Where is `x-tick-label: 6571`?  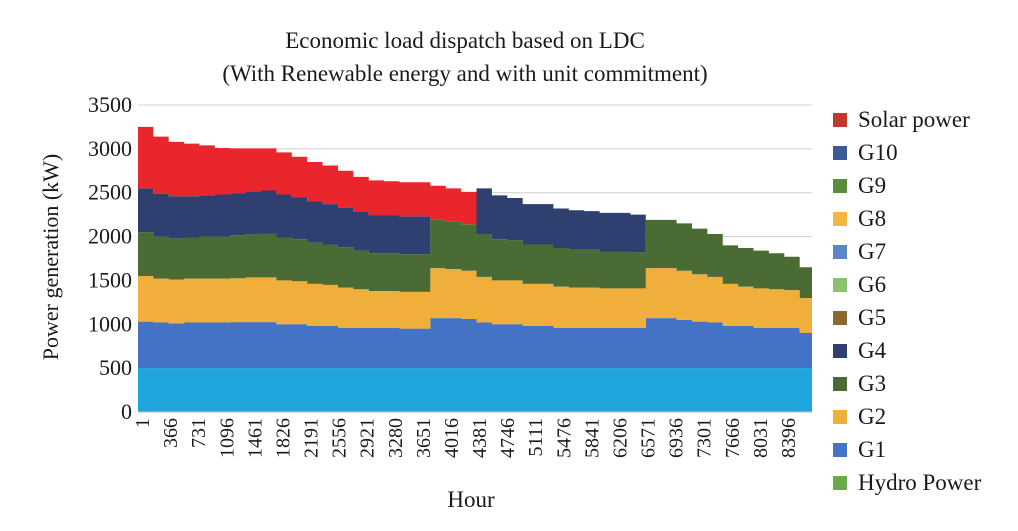
x-tick-label: 6571 is located at coordinates (649, 438).